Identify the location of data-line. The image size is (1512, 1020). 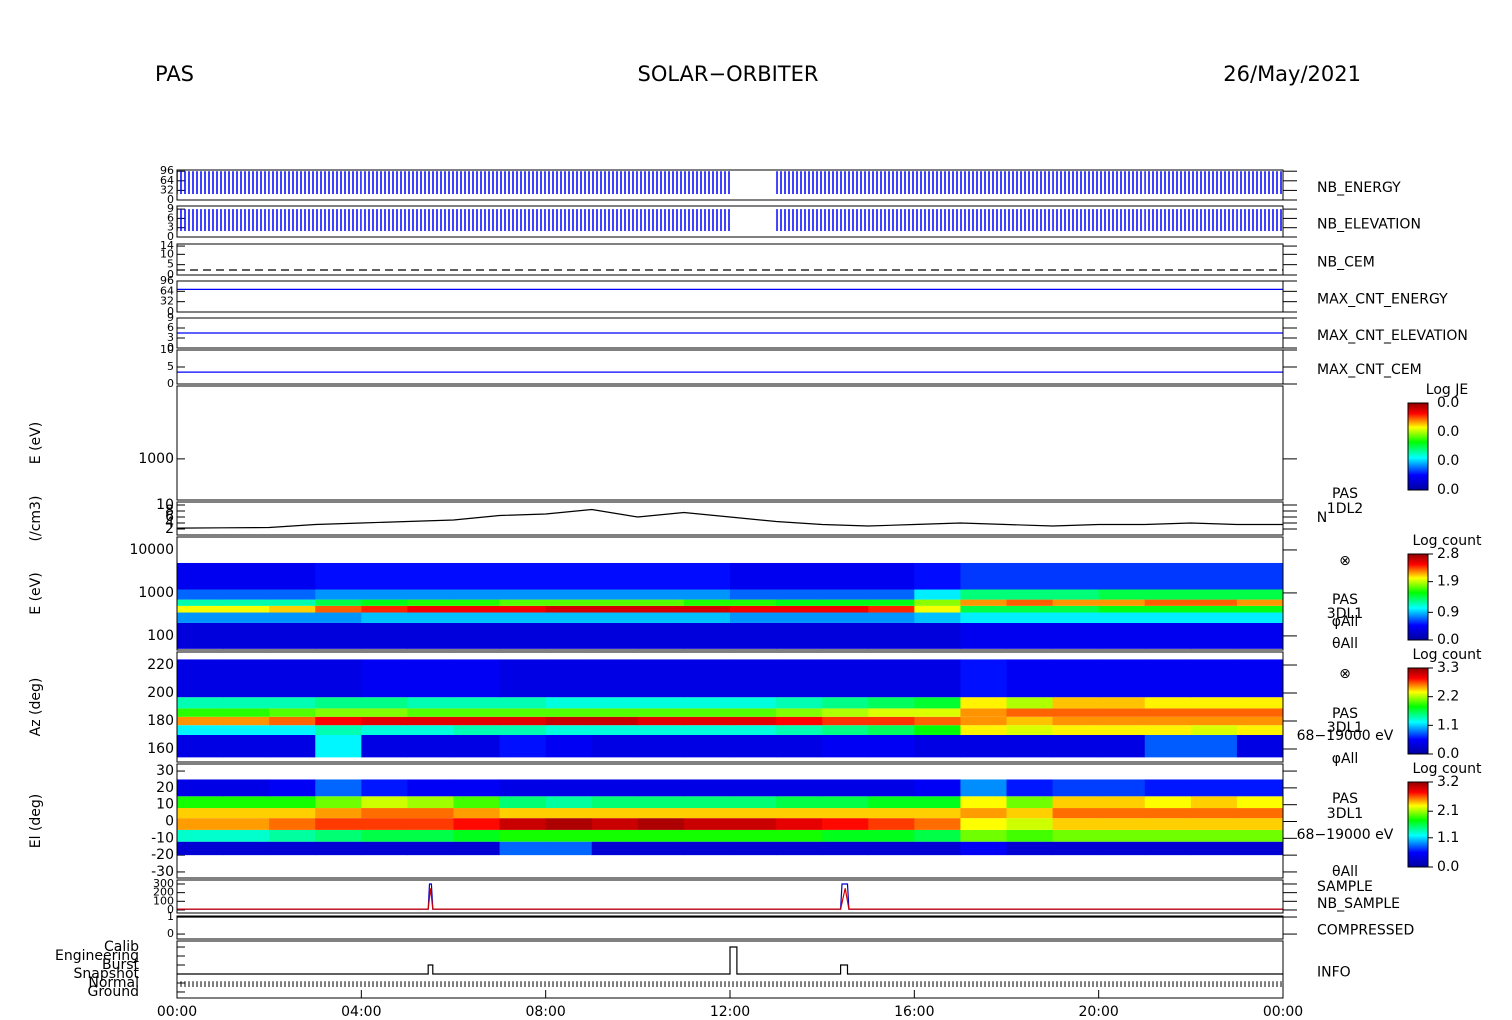
(729, 518).